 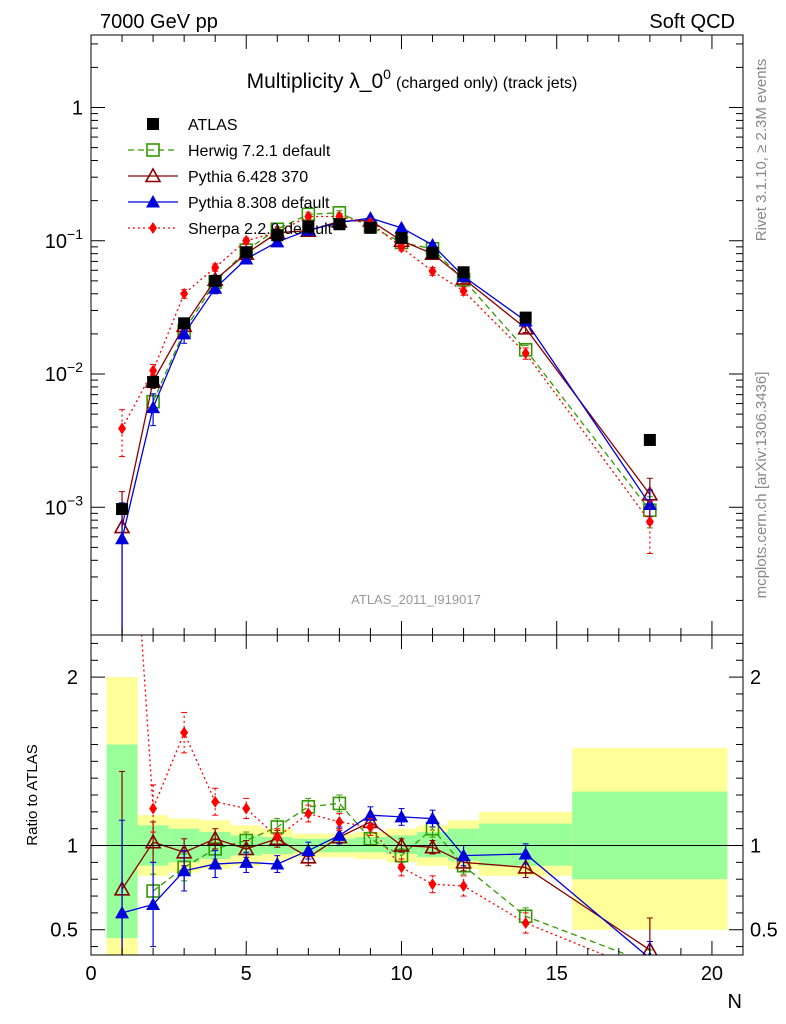 What do you see at coordinates (72, 847) in the screenshot?
I see `ratio-ytick-label-left-1: 1` at bounding box center [72, 847].